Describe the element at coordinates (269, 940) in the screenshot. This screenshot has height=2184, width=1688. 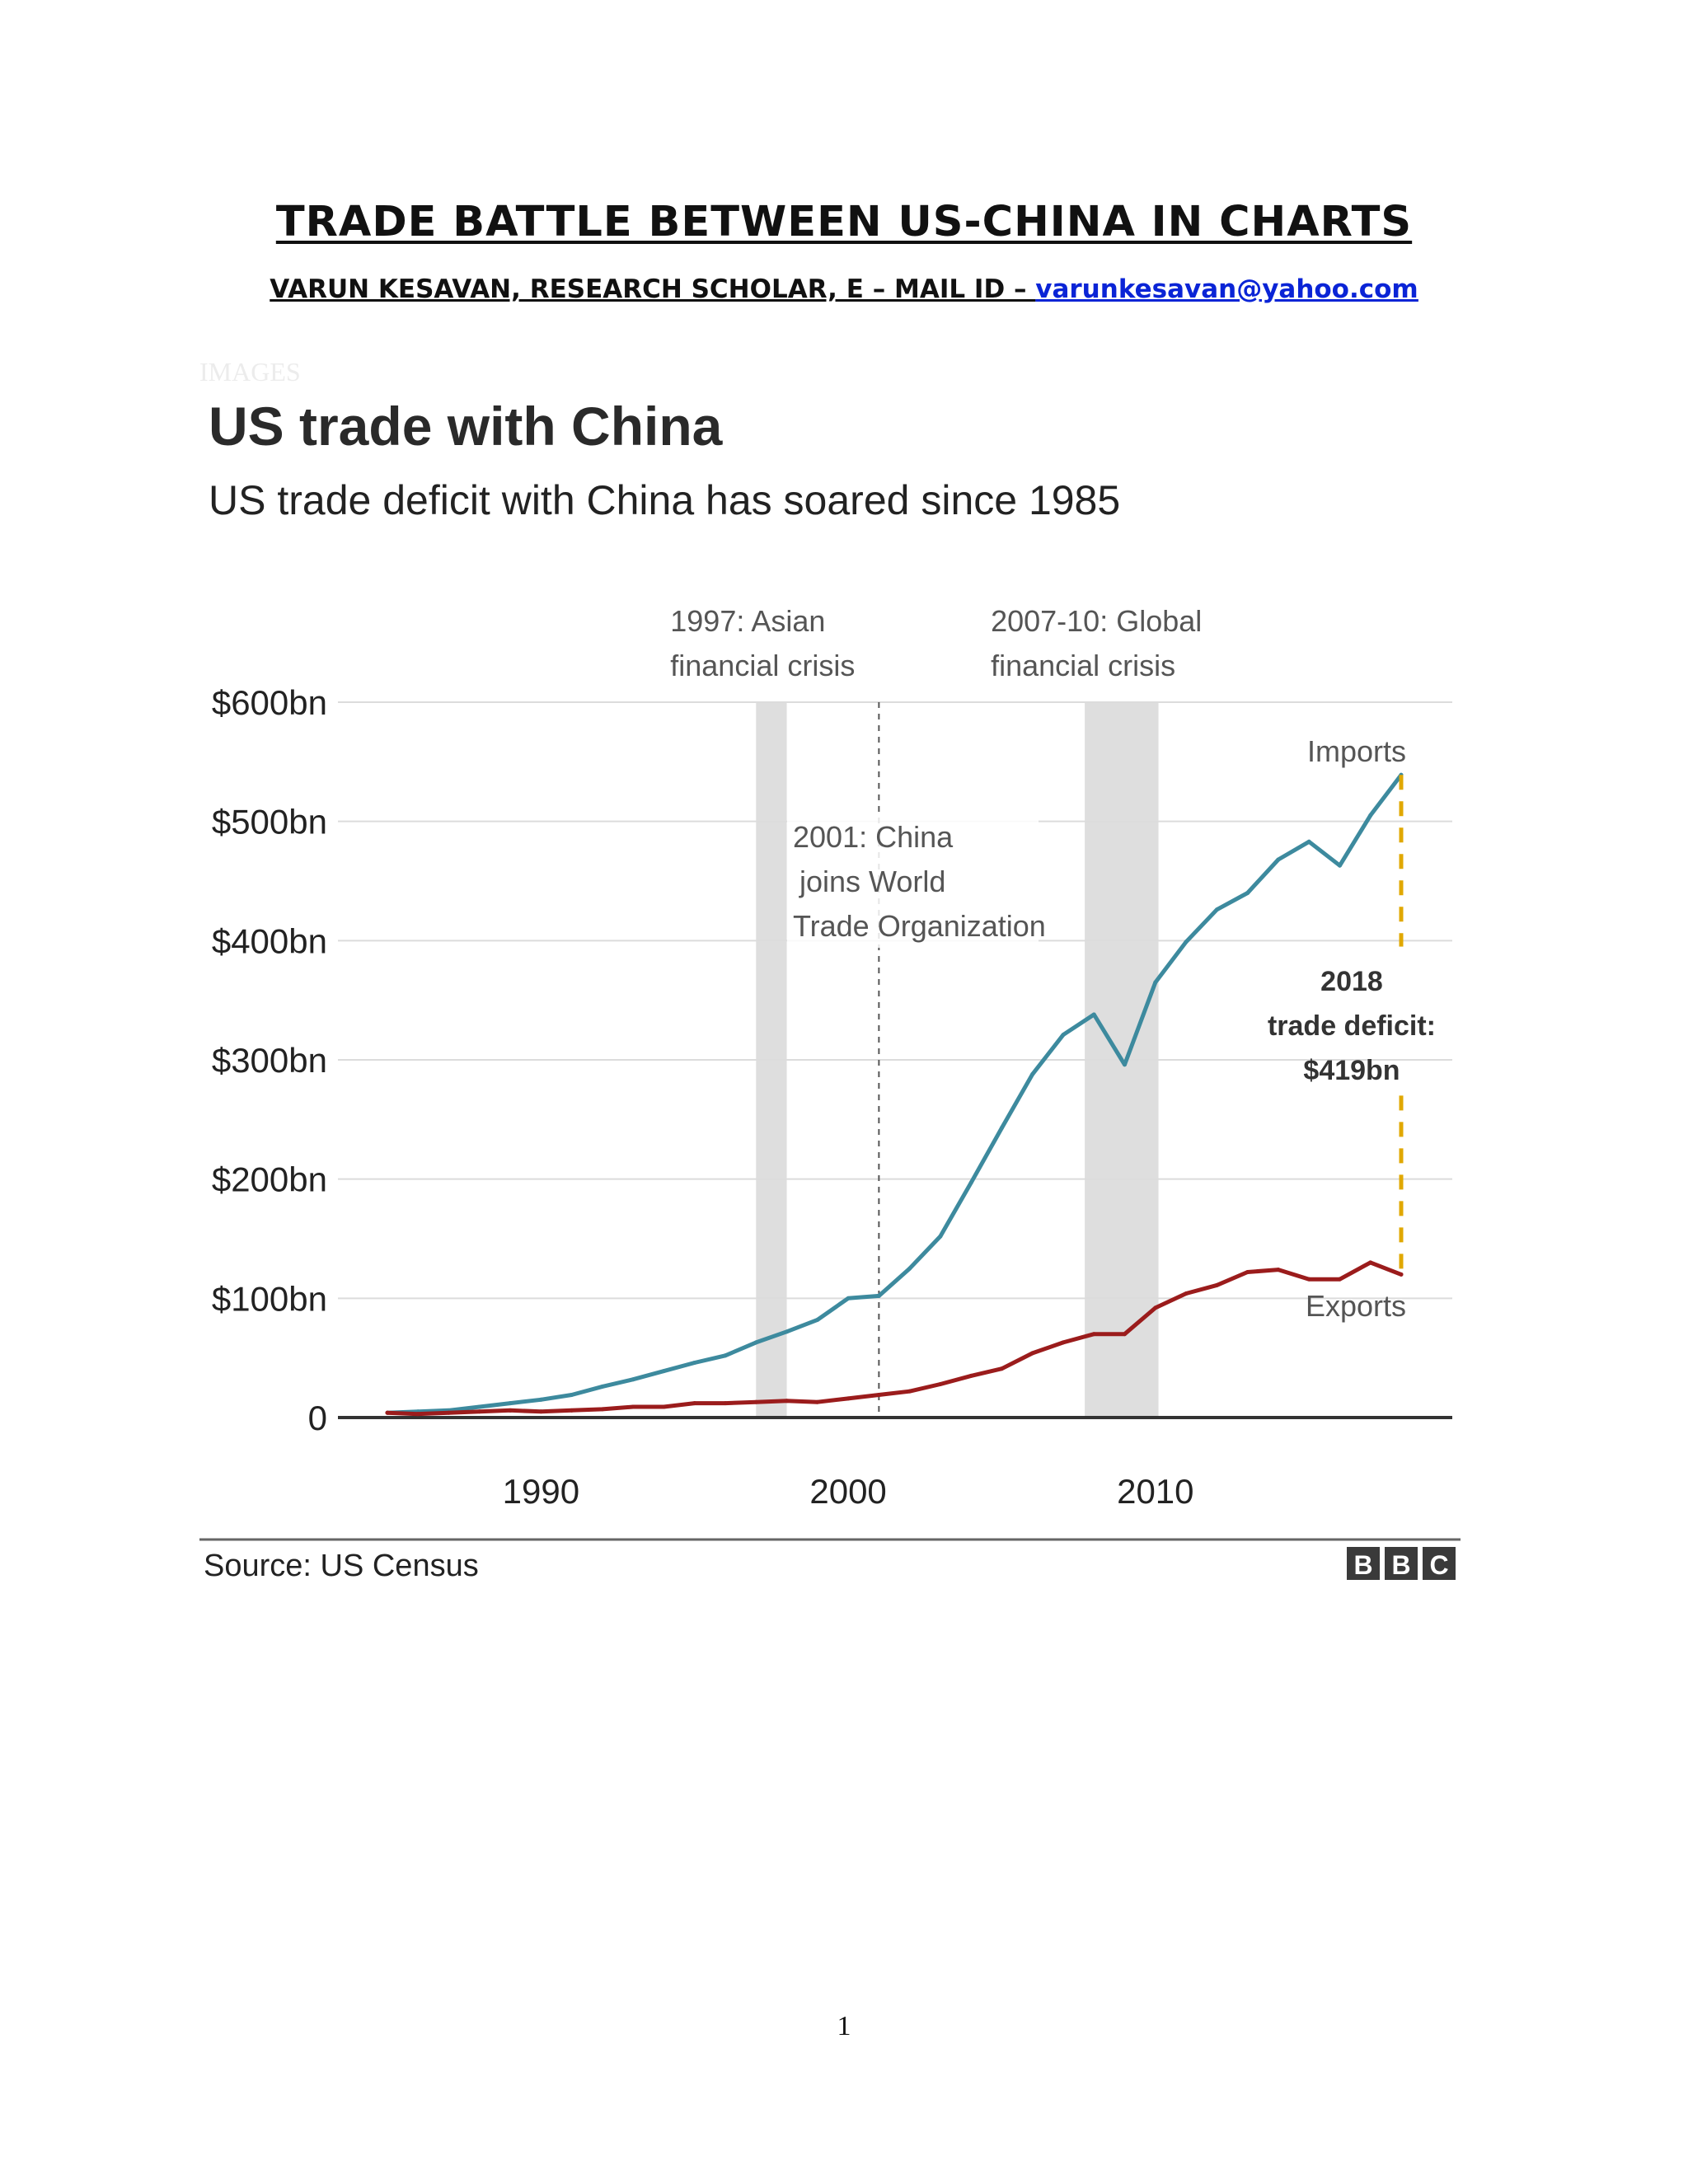
I see `y-tick-label: $400bn` at that location.